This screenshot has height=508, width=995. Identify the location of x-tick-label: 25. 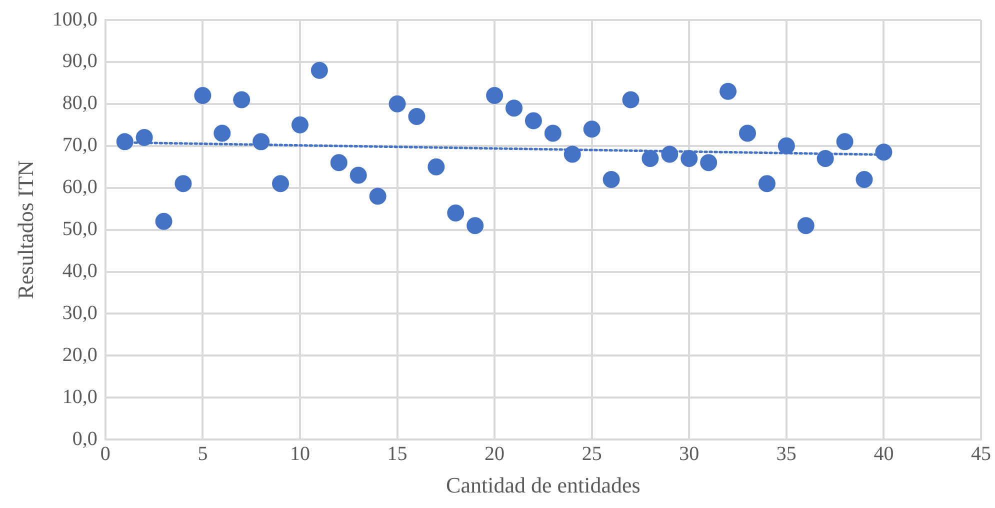
(592, 453).